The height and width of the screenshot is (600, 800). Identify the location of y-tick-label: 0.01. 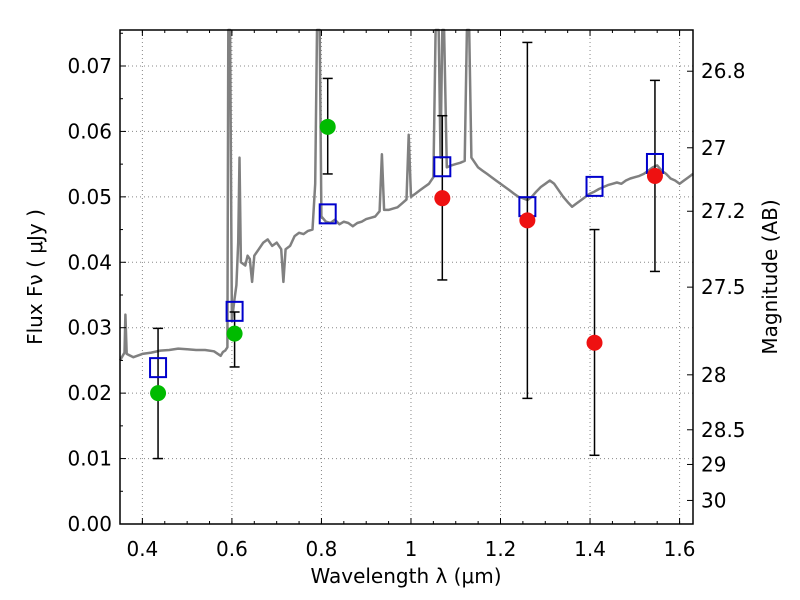
(89, 459).